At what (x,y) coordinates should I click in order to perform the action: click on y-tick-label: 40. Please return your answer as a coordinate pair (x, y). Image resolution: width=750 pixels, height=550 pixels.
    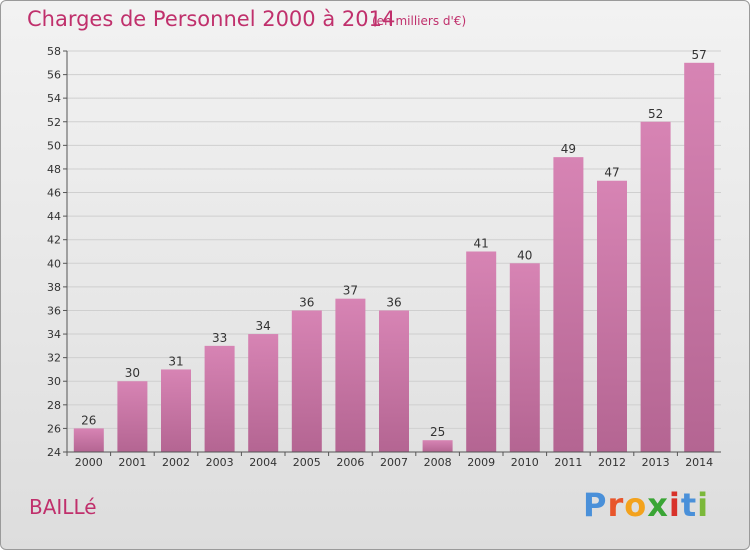
    Looking at the image, I should click on (54, 263).